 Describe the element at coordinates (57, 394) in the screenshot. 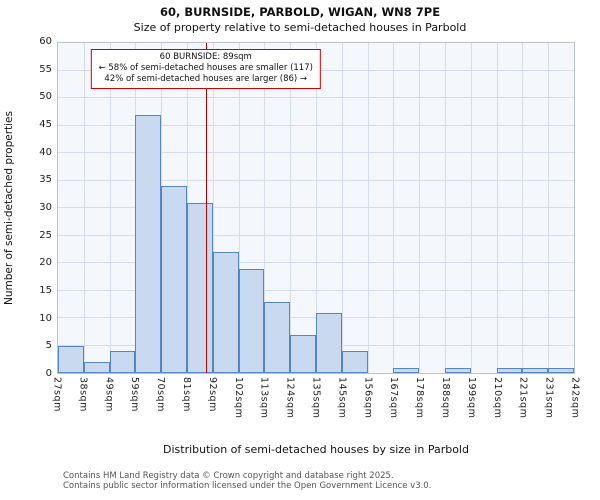

I see `x-tick-label: 27sqm` at that location.